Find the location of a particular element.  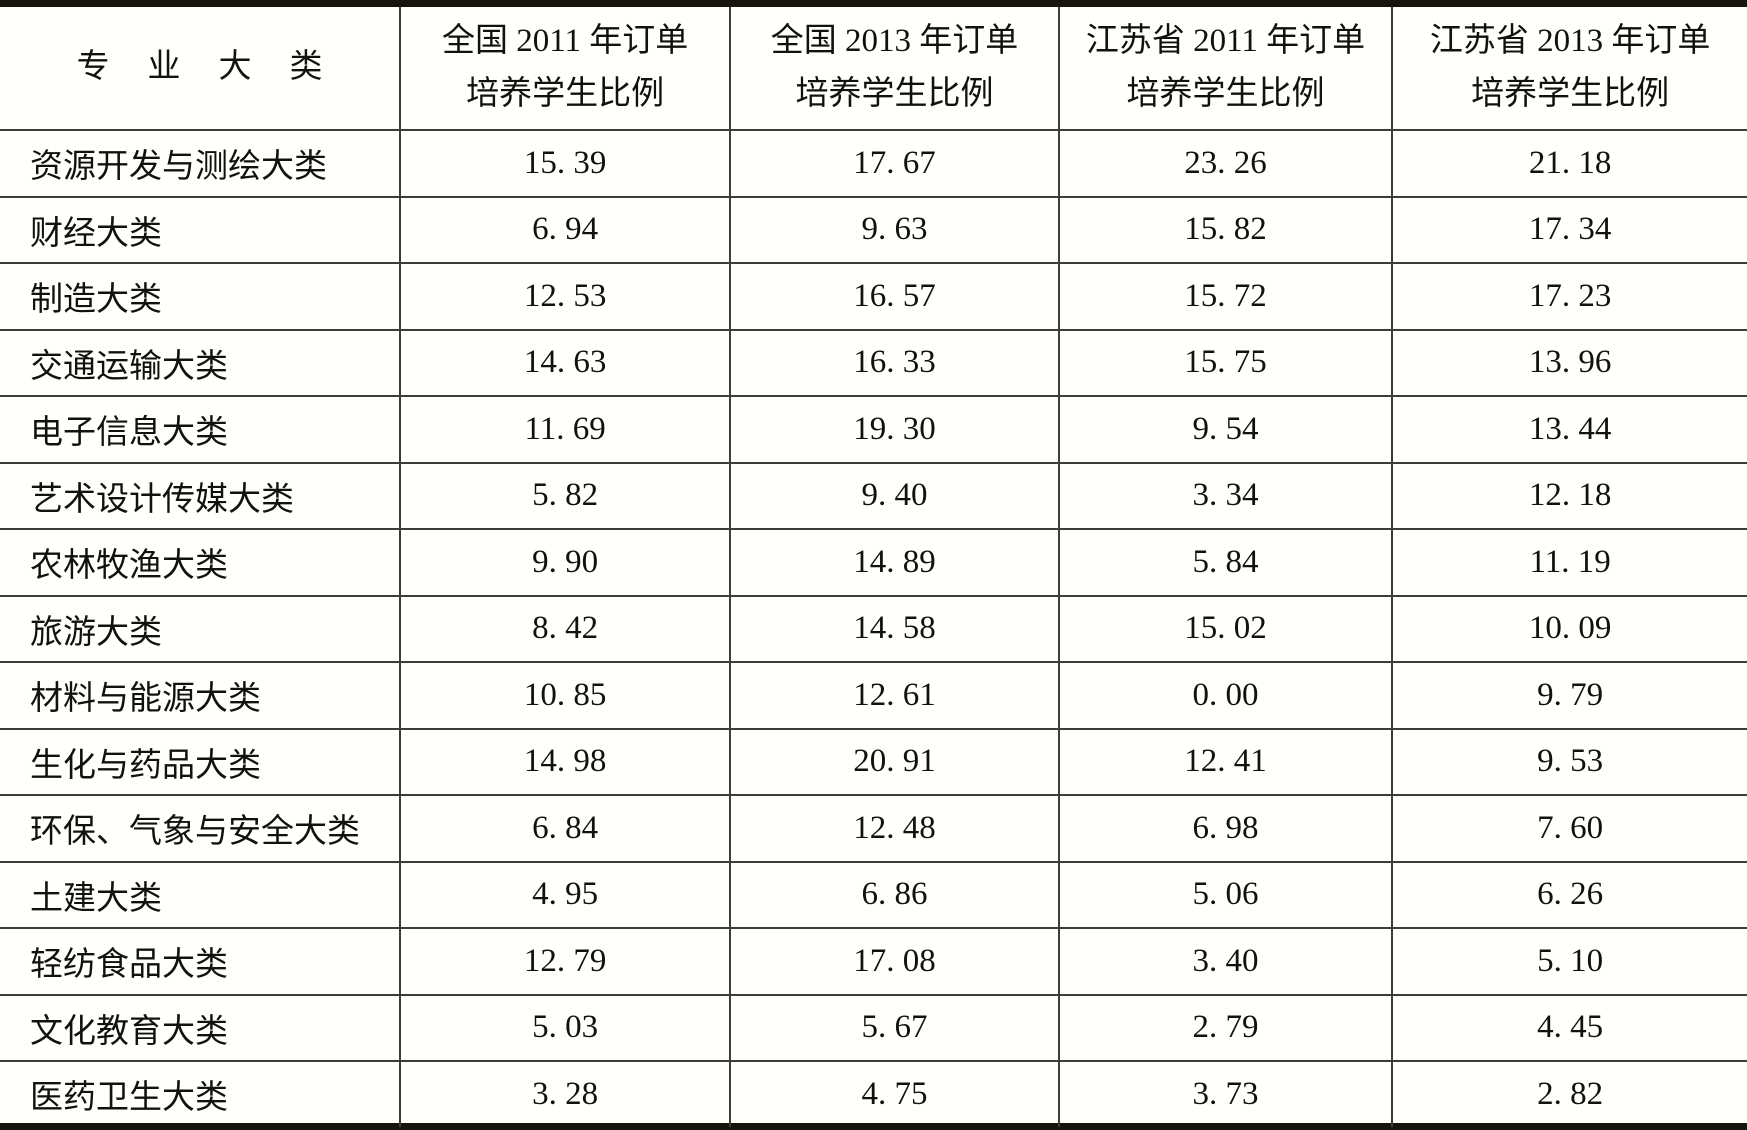

table-row: 环保、气象与安全大类 6. 84 12. 48 6. 98 7. 60 is located at coordinates (873, 829).